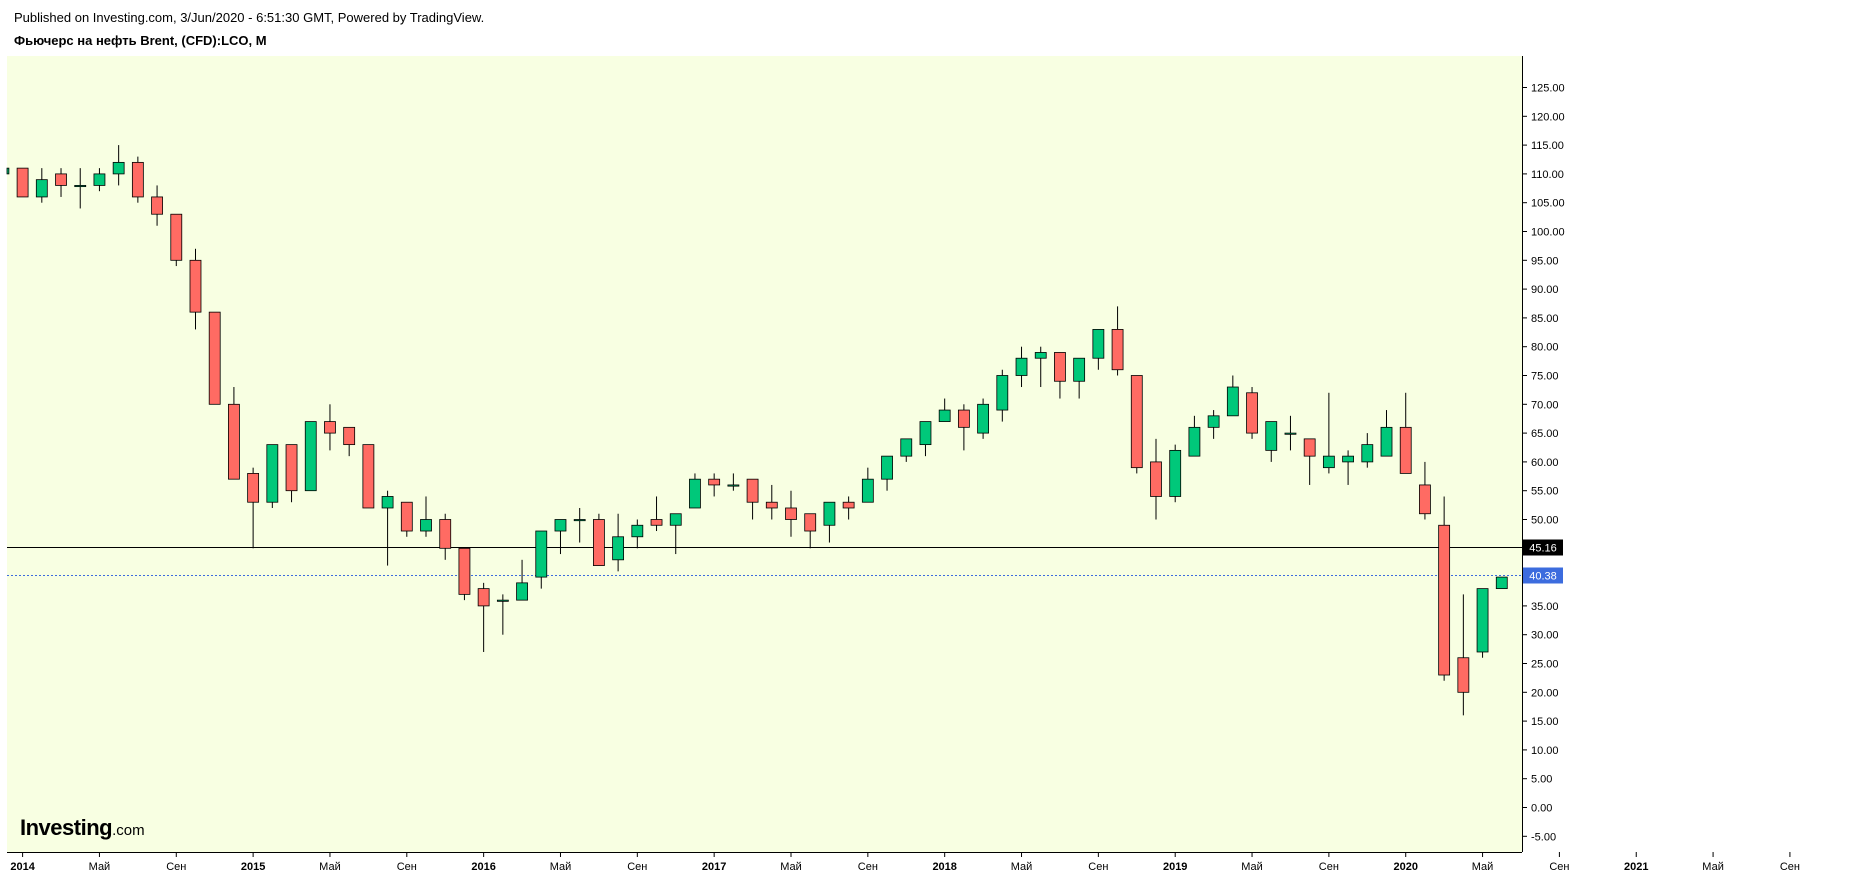 Image resolution: width=1870 pixels, height=880 pixels. I want to click on y-tick-label: 25.00, so click(1545, 665).